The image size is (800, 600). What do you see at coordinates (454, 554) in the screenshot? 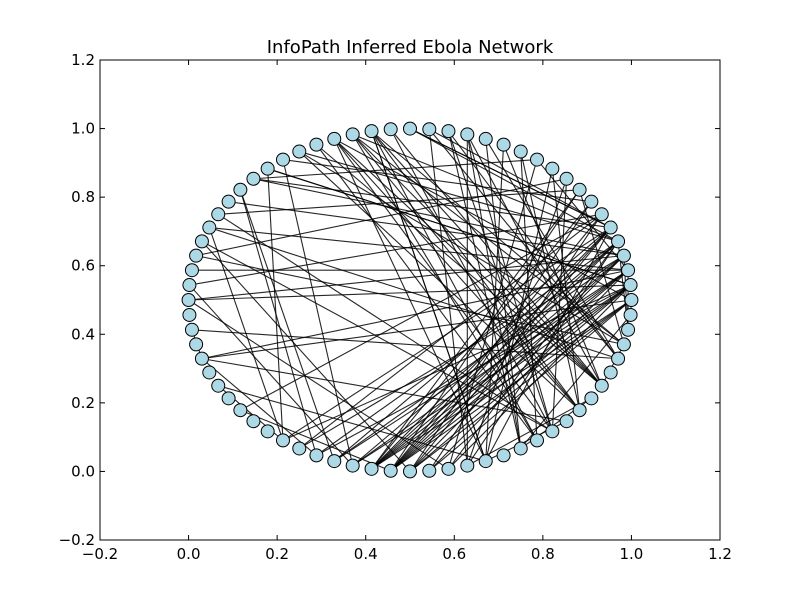
I see `x-tick-label: 0.6` at bounding box center [454, 554].